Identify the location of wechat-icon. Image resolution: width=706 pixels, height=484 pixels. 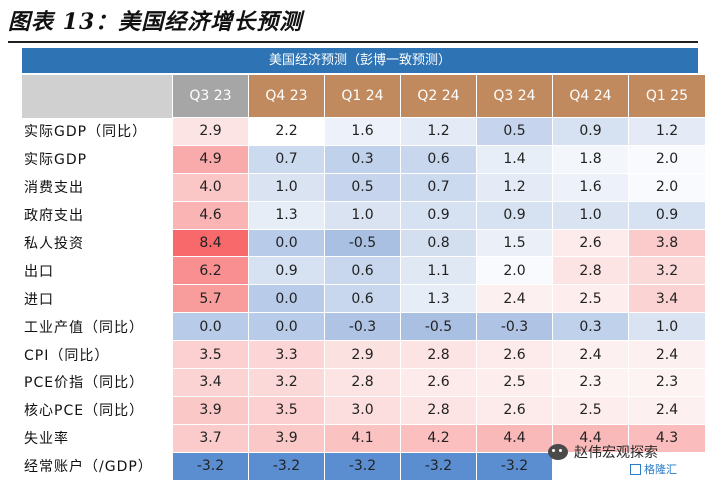
(558, 452).